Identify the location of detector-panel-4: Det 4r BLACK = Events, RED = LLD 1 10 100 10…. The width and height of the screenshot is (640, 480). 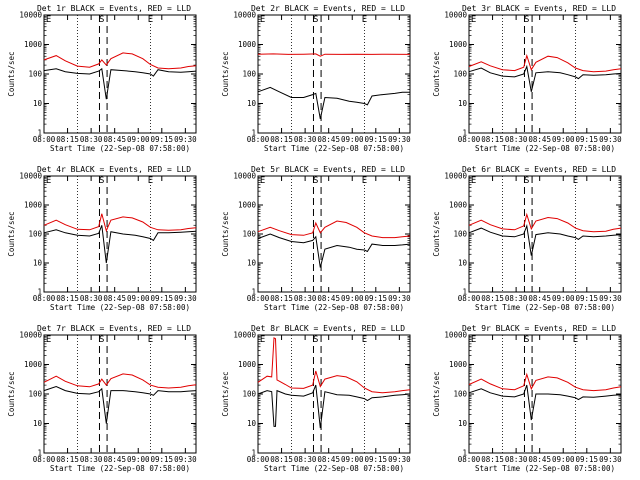
(102, 238).